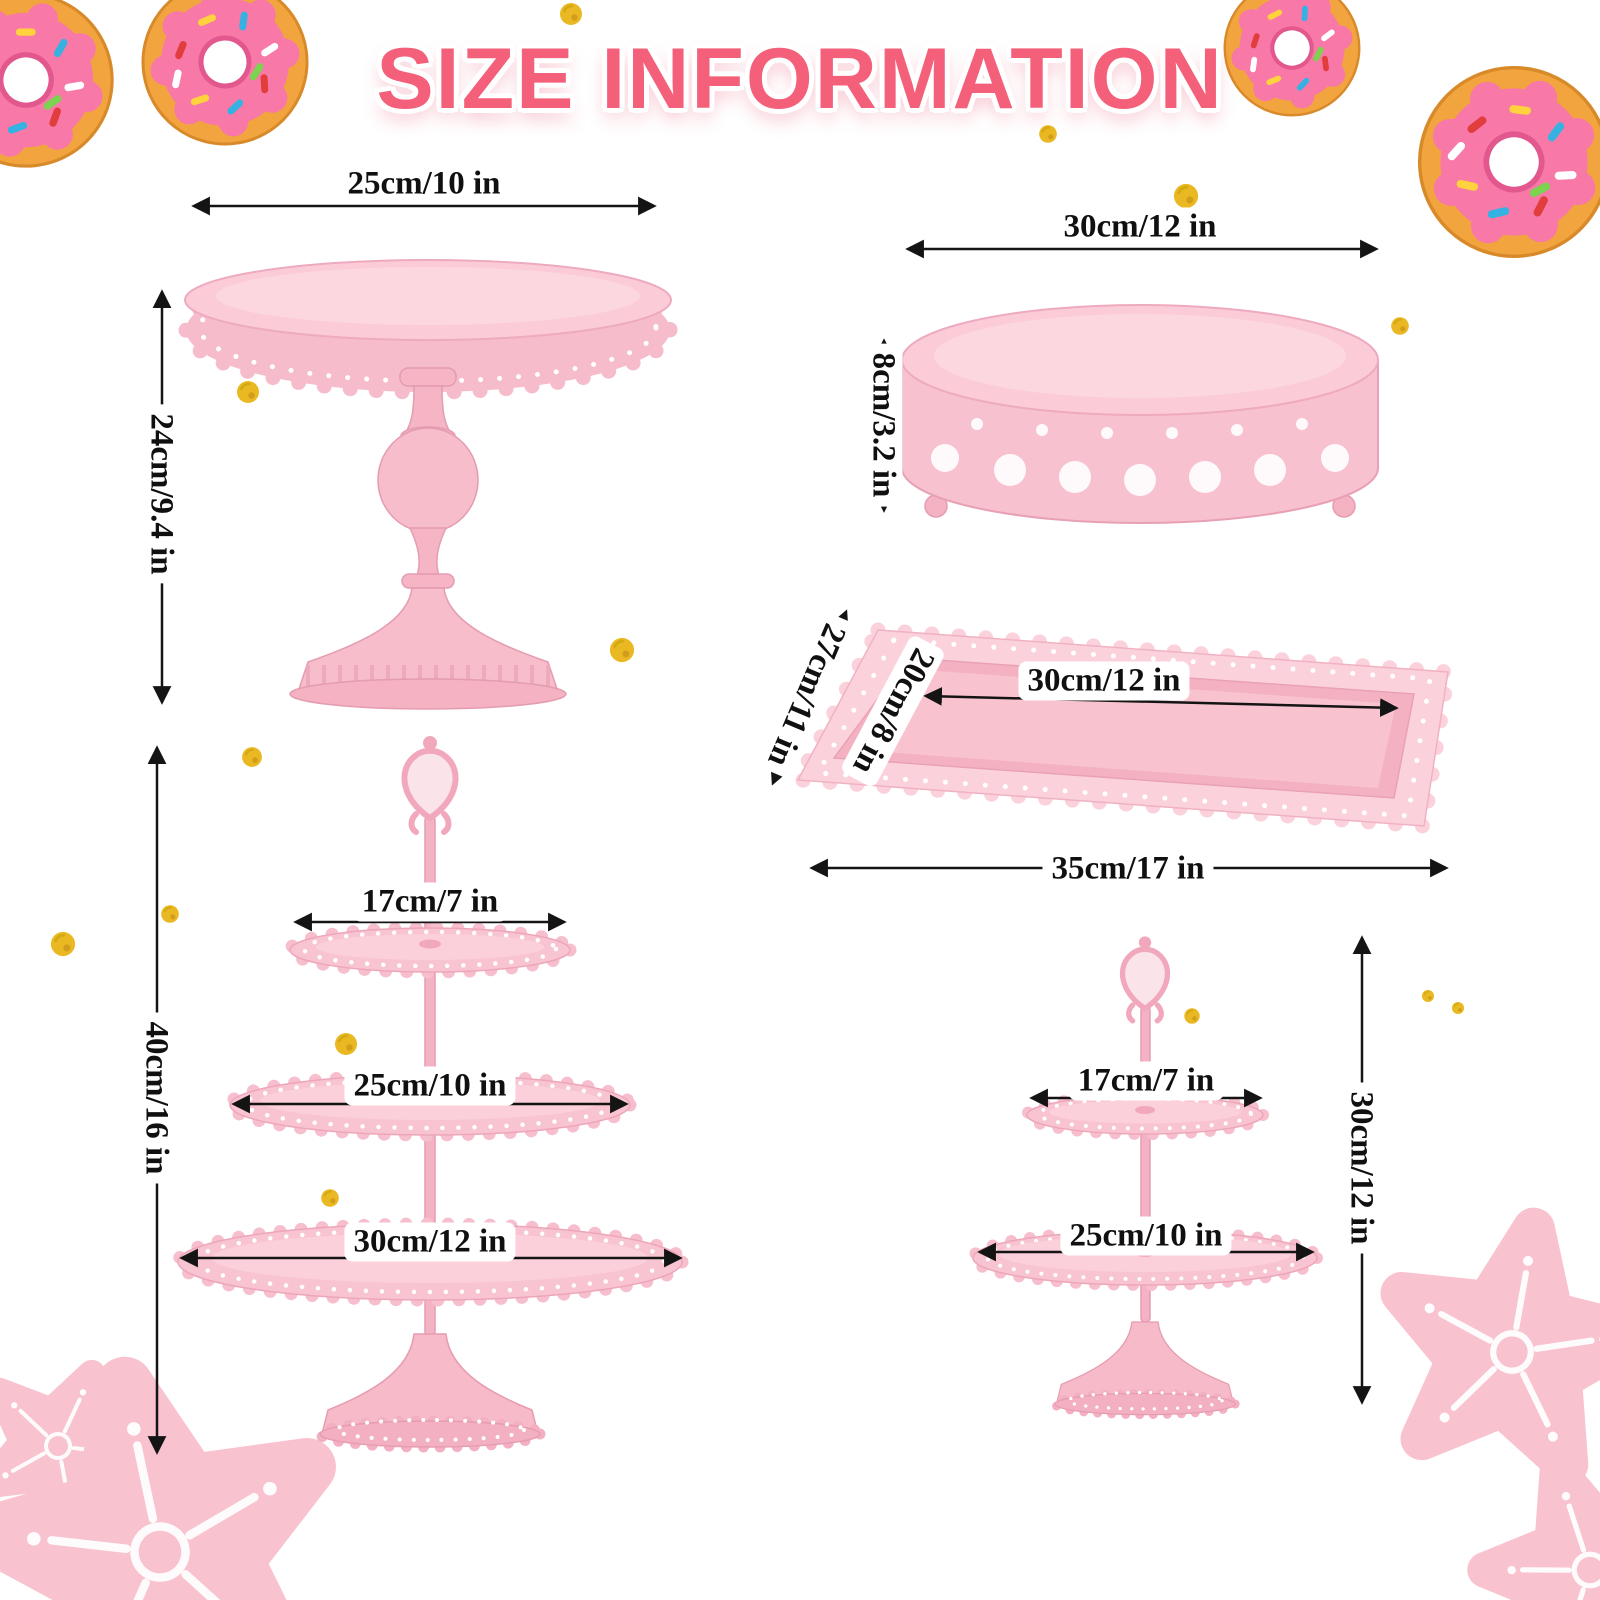 This screenshot has width=1600, height=1600. Describe the element at coordinates (156, 1098) in the screenshot. I see `dim-label-three-tier-height: 40cm/16 in` at that location.